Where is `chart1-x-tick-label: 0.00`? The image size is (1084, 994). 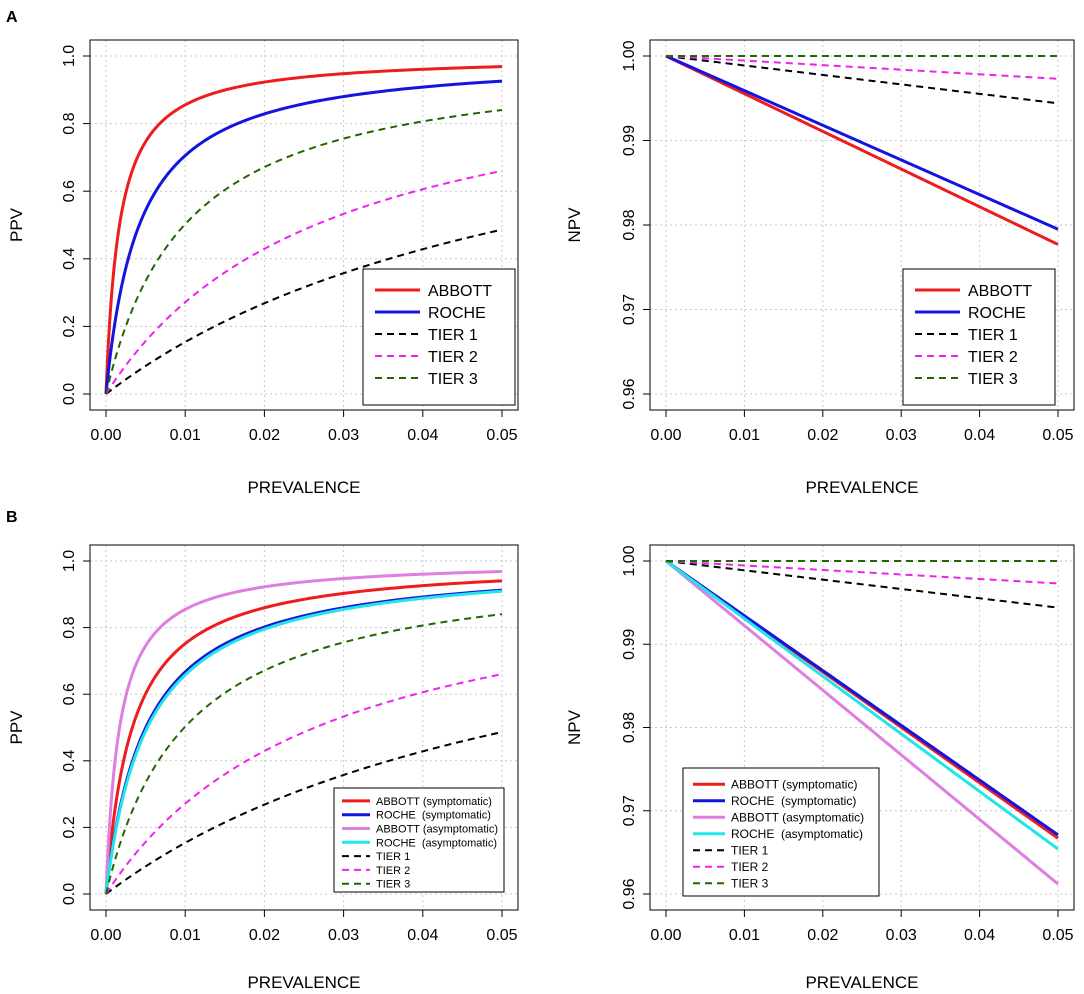 chart1-x-tick-label: 0.00 is located at coordinates (105, 435).